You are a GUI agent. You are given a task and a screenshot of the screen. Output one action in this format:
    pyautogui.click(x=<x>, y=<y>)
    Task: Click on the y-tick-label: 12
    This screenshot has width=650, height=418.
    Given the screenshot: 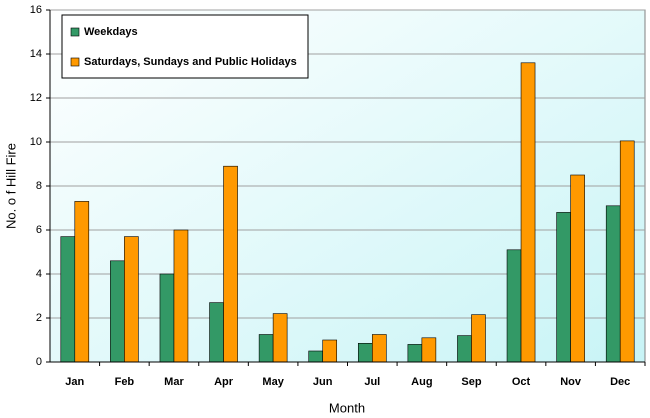 What is the action you would take?
    pyautogui.click(x=36, y=98)
    